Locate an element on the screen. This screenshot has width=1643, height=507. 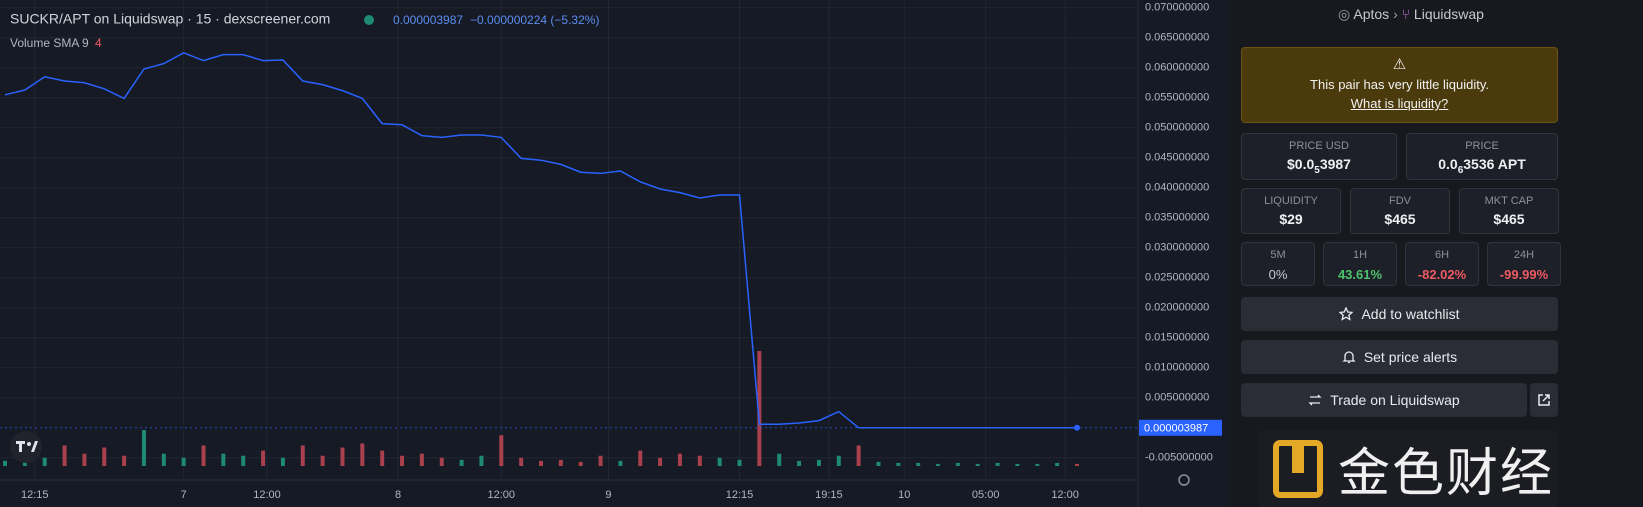
y-tick-label: 0.050000000 is located at coordinates (1177, 128).